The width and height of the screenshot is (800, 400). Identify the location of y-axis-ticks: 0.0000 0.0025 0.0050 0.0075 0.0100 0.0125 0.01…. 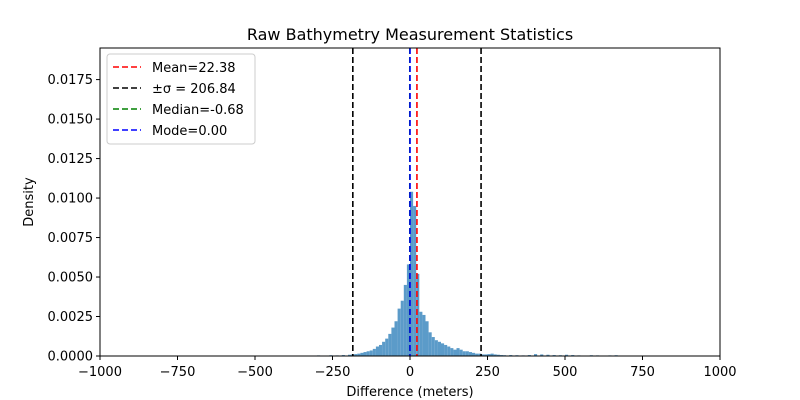
(74, 219).